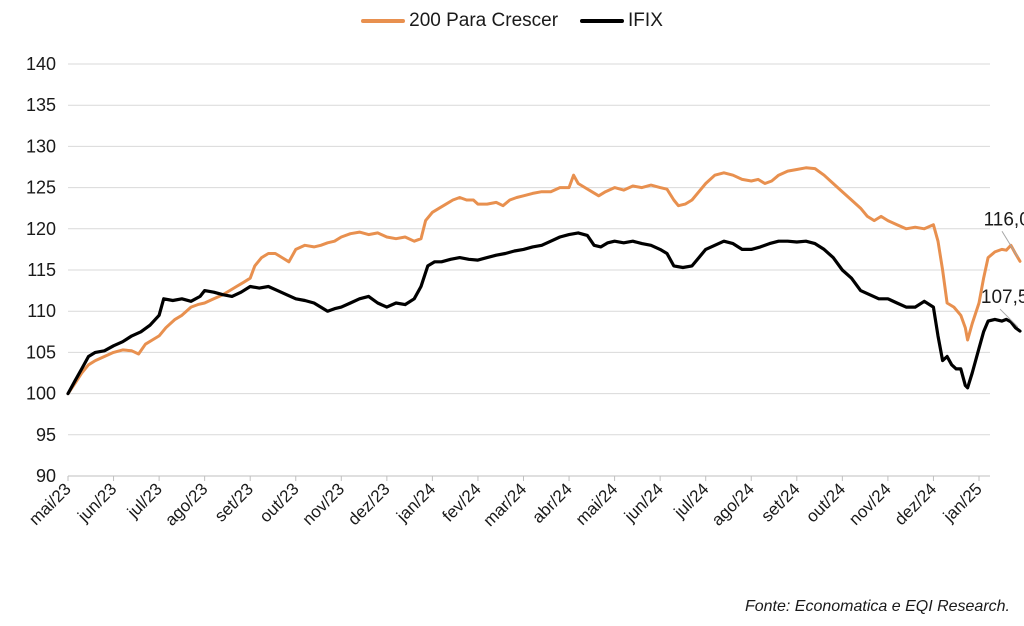 This screenshot has width=1024, height=626. What do you see at coordinates (234, 502) in the screenshot?
I see `x-tick-label-4: set/23` at bounding box center [234, 502].